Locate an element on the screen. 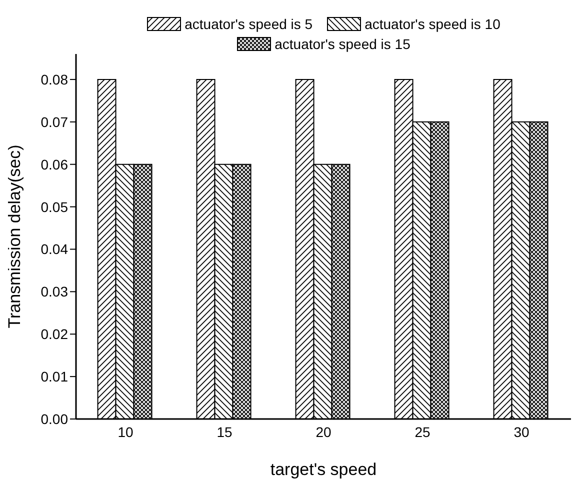  legend-label: actuator's speed is 5 is located at coordinates (248, 24).